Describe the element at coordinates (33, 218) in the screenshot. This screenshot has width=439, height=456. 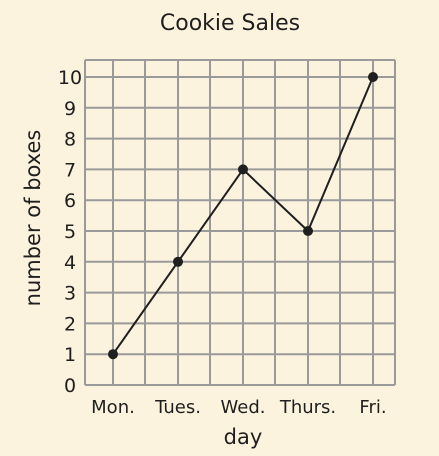
I see `y-axis-title: number of boxes` at that location.